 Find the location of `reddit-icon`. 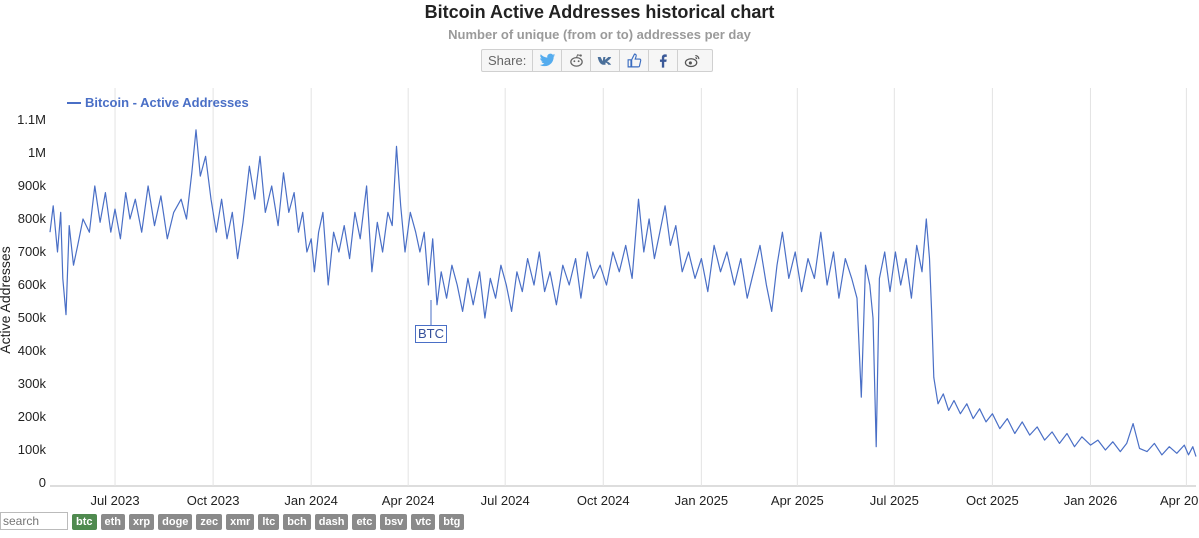

reddit-icon is located at coordinates (576, 60).